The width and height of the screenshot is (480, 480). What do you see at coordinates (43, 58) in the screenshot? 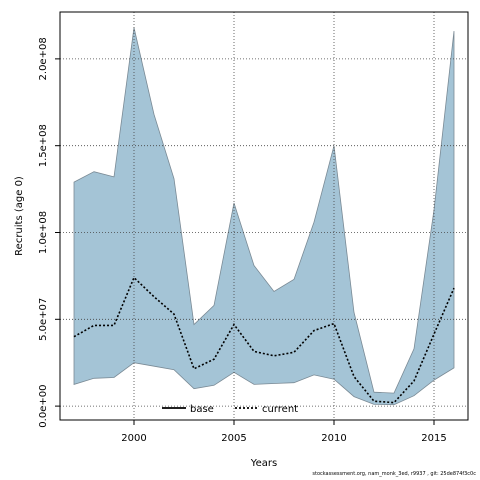
I see `y-tick-label-4: 2.0e+08` at bounding box center [43, 58].